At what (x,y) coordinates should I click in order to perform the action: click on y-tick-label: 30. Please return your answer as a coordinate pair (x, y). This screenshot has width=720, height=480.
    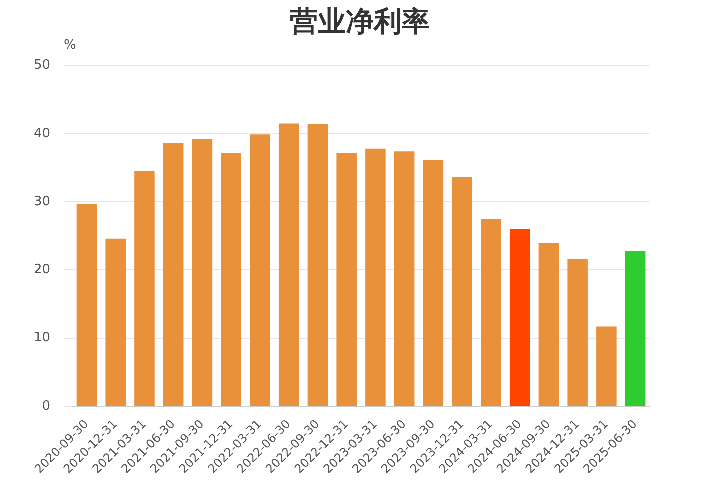
    Looking at the image, I should click on (42, 202).